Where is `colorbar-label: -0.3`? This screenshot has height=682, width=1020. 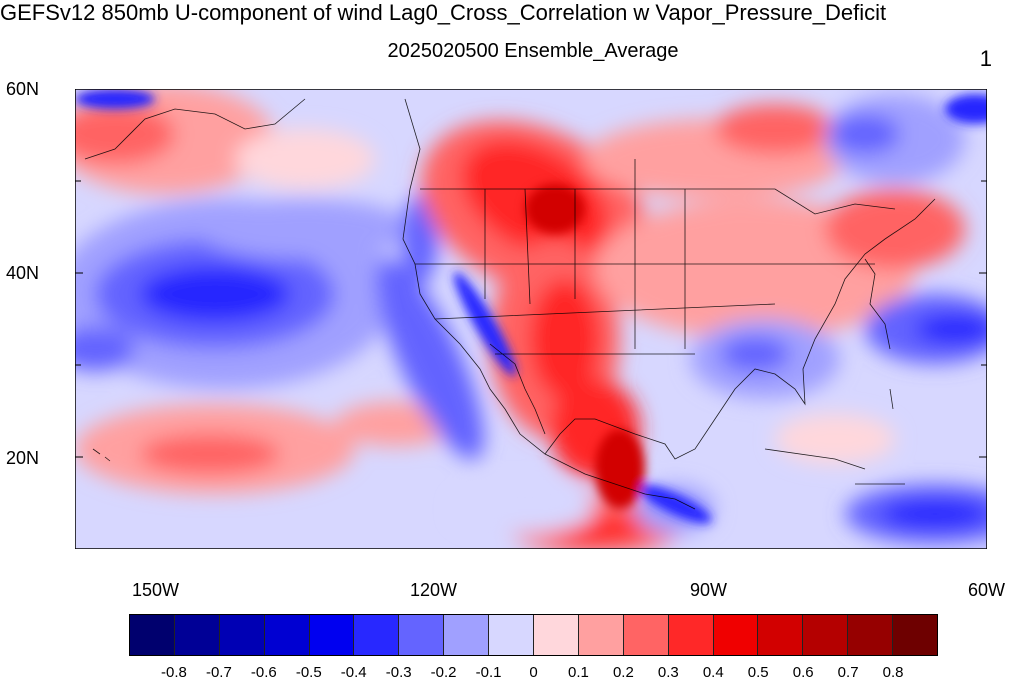
colorbar-label: -0.3 is located at coordinates (398, 672).